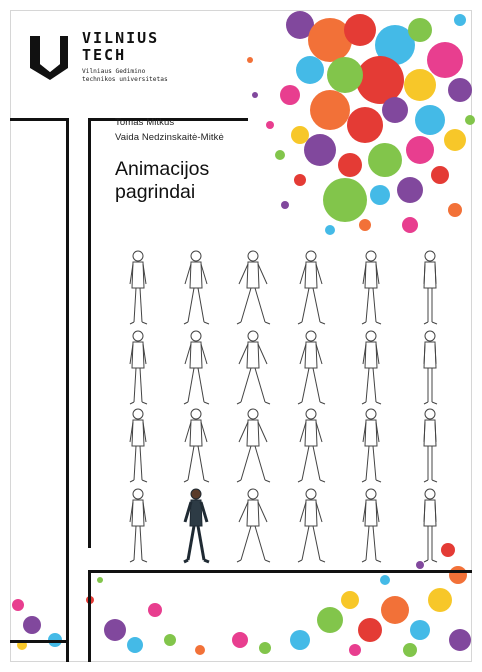  Describe the element at coordinates (196, 526) in the screenshot. I see `walking-man-colored-figure` at that location.